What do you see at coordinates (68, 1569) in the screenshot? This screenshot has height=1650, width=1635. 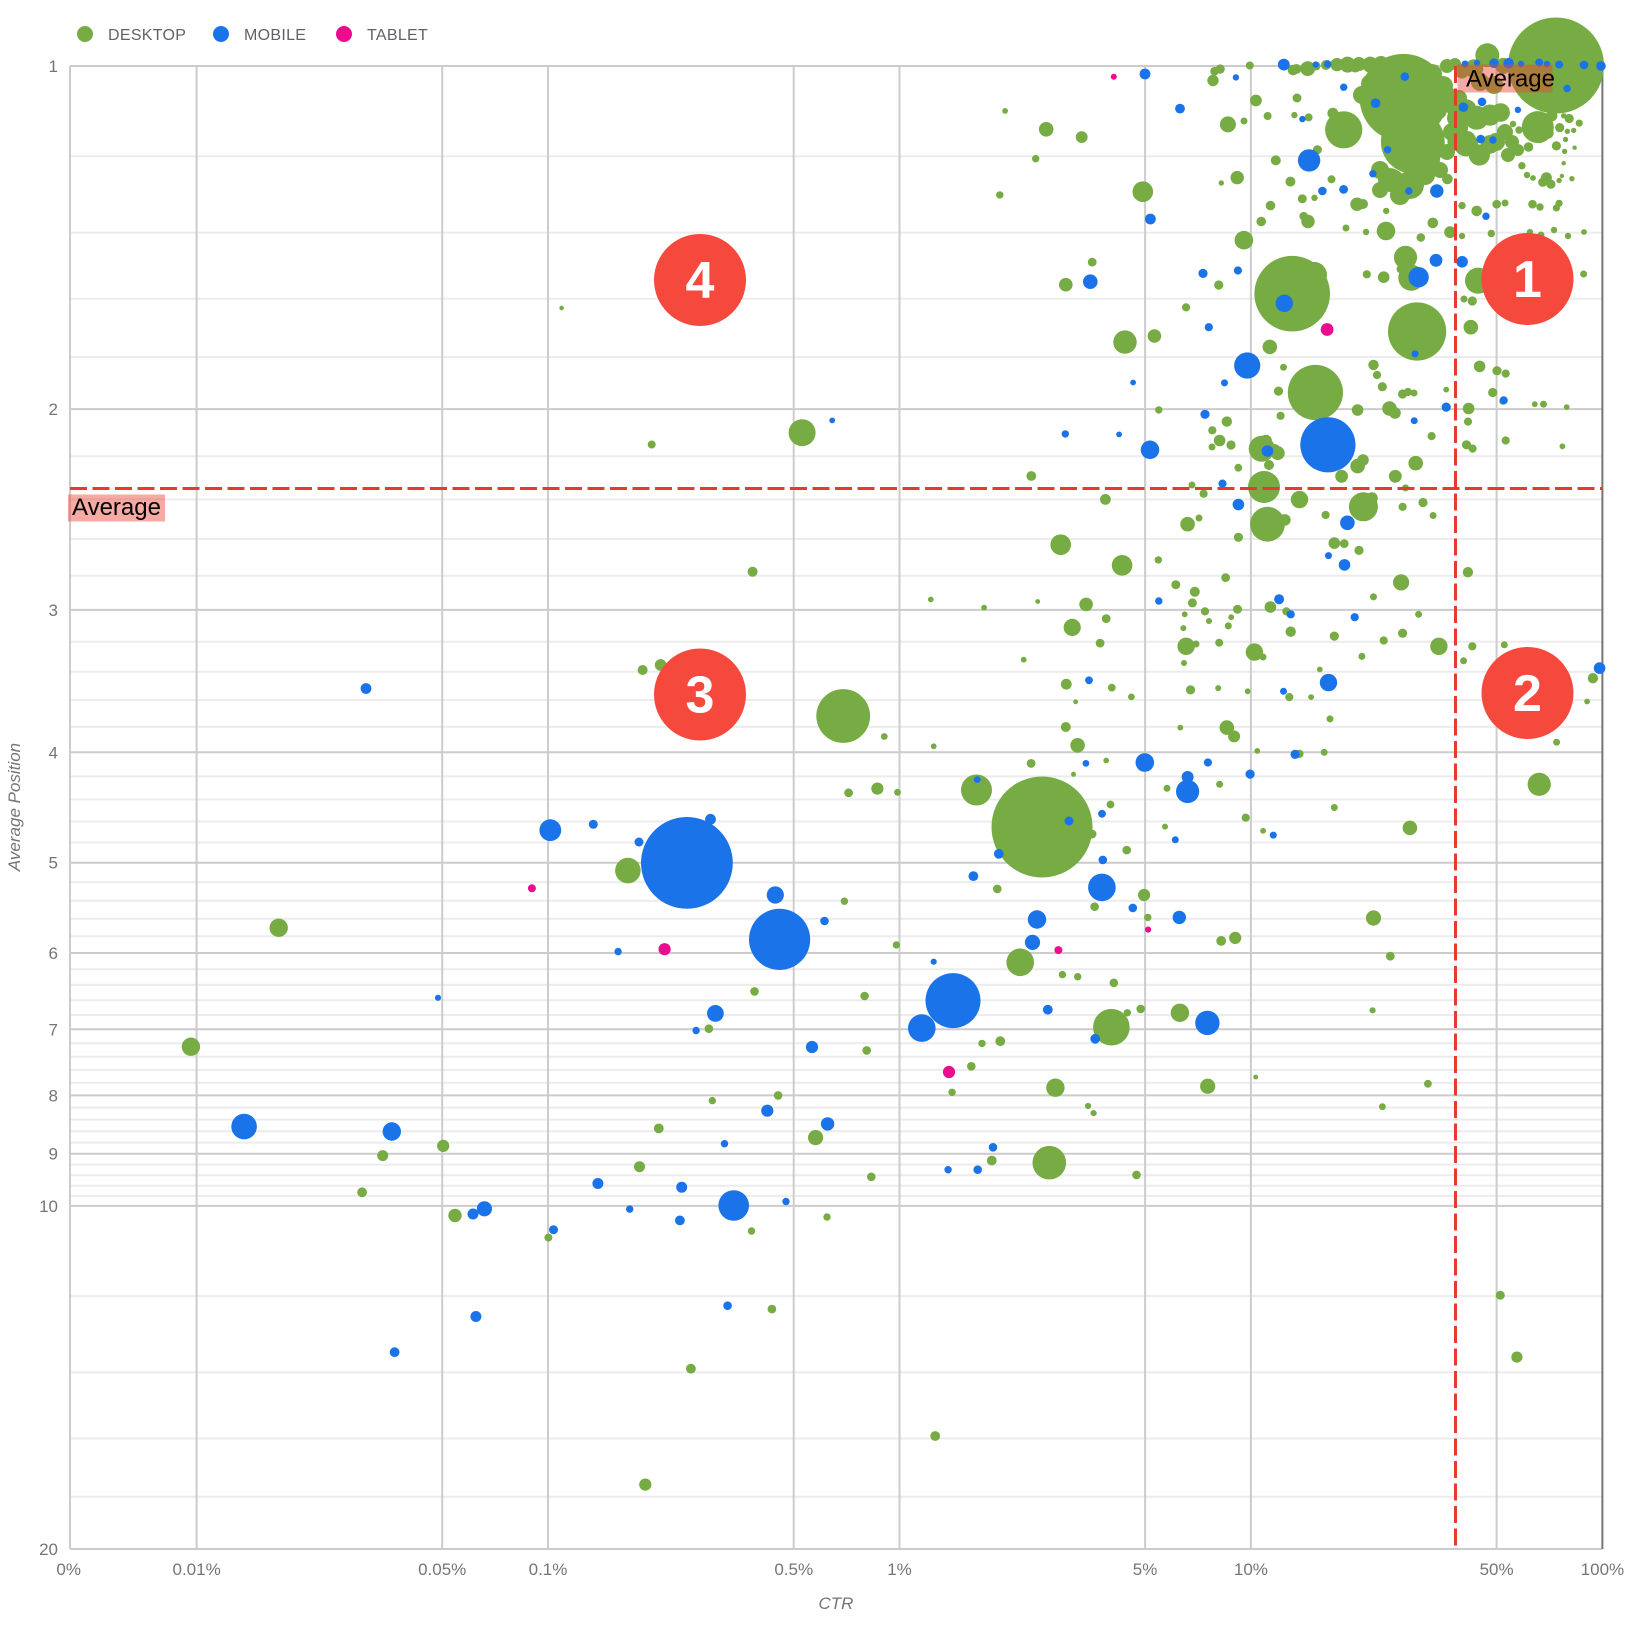 I see `svg-text: 0%` at bounding box center [68, 1569].